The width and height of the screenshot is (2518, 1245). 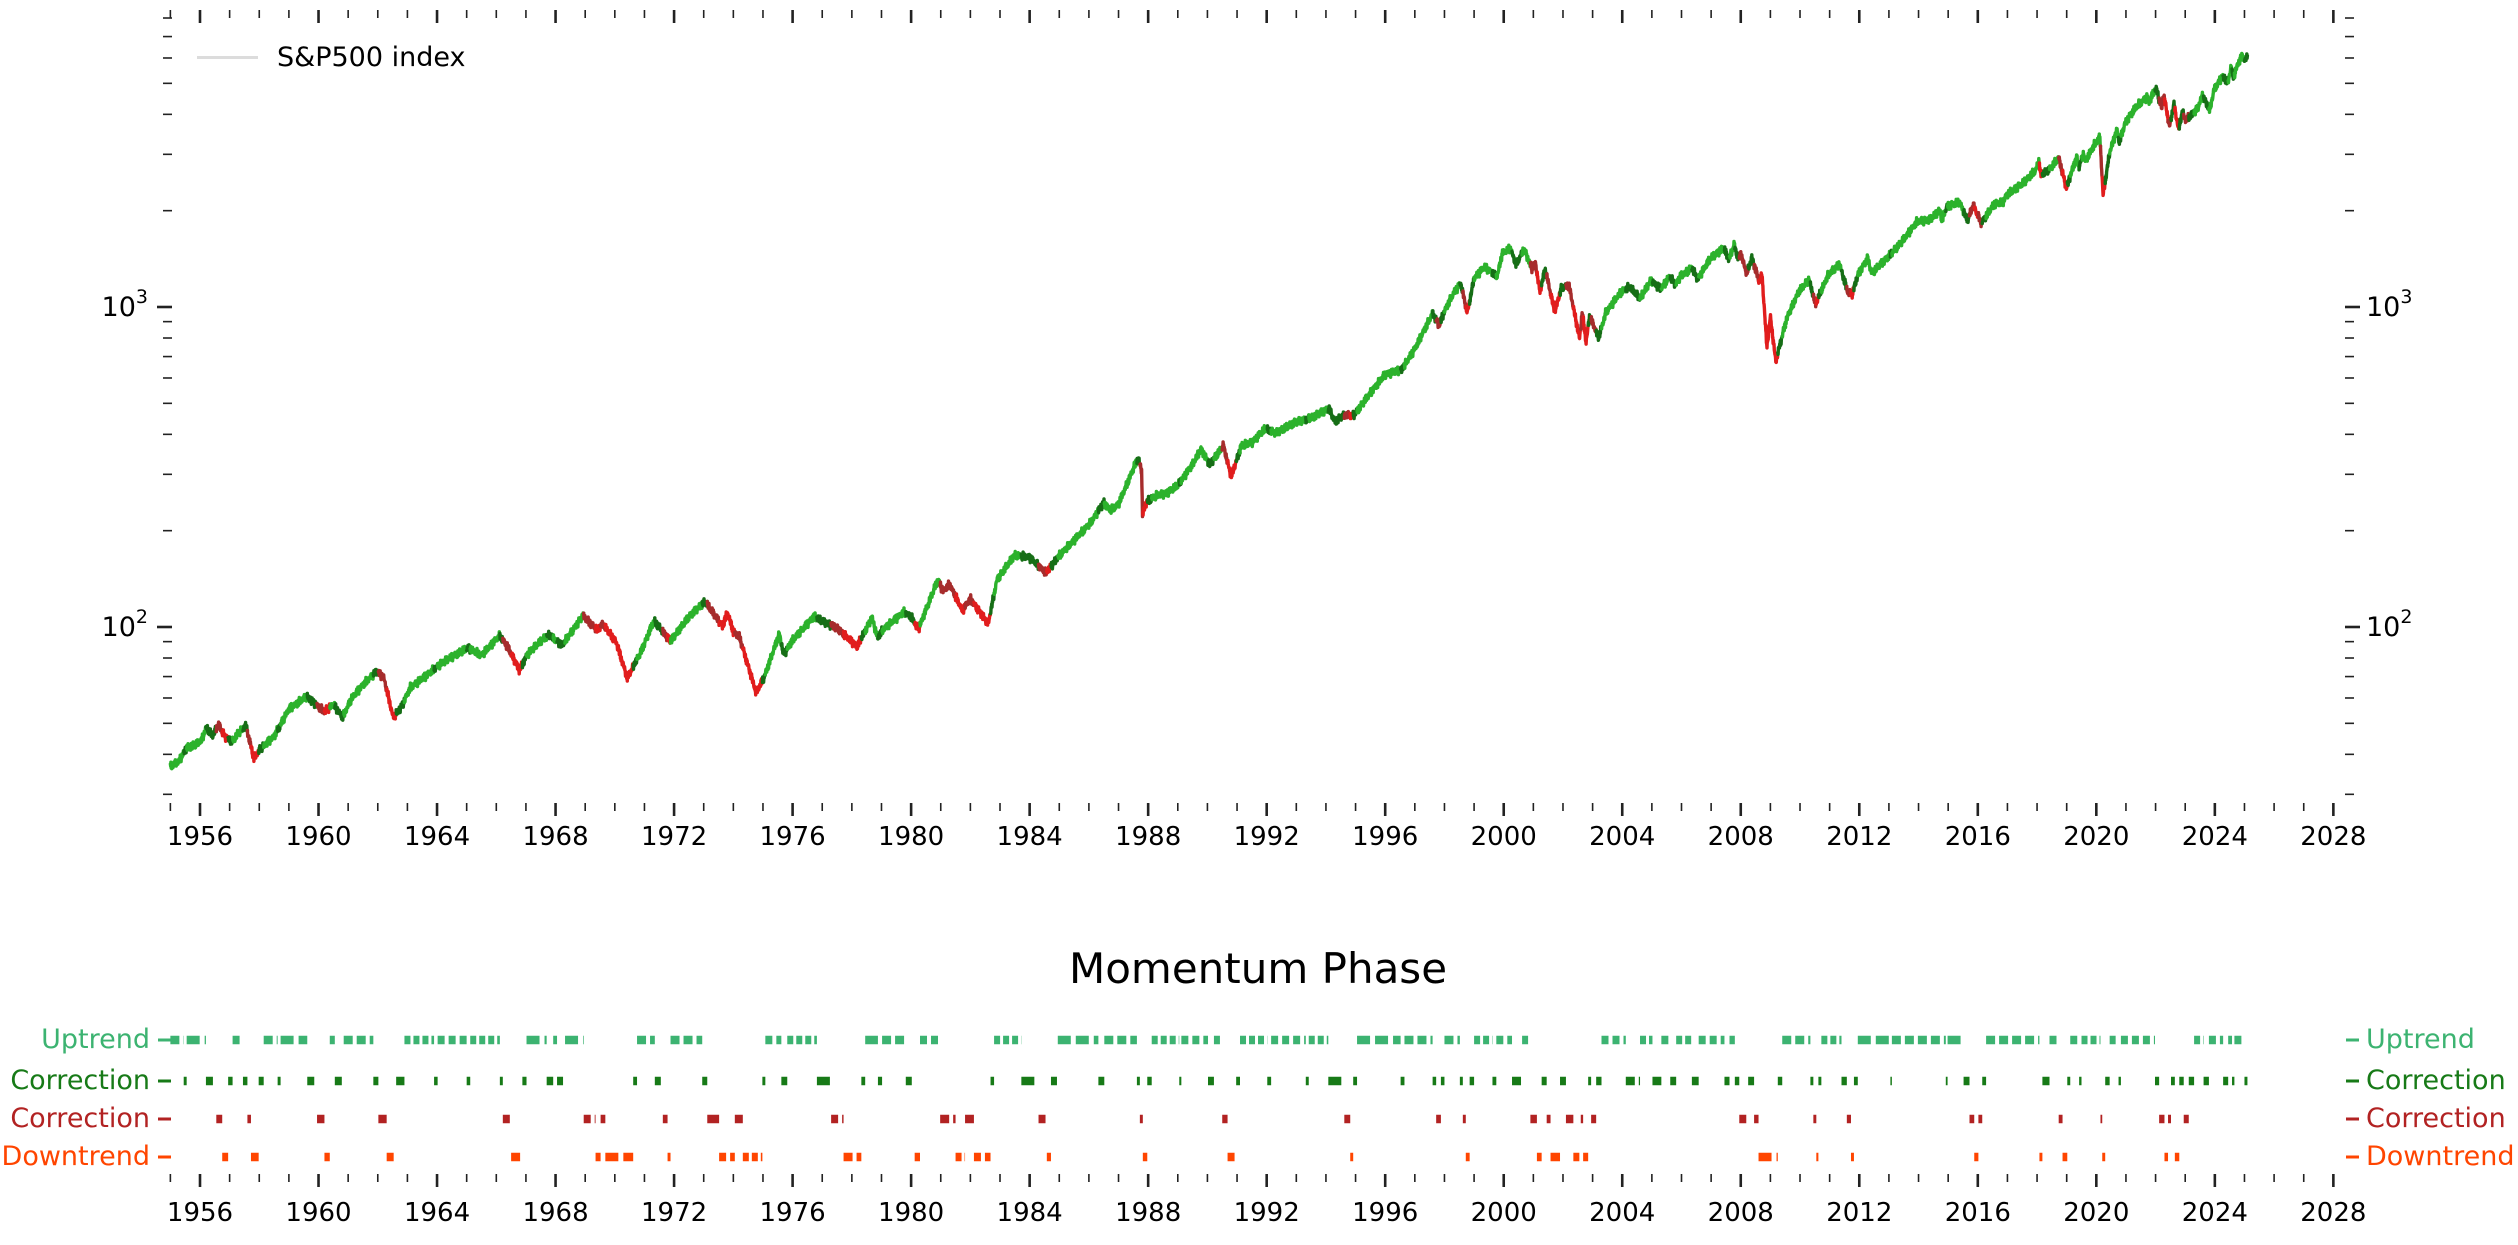 What do you see at coordinates (674, 1213) in the screenshot?
I see `phase-x-tick-label: 1972` at bounding box center [674, 1213].